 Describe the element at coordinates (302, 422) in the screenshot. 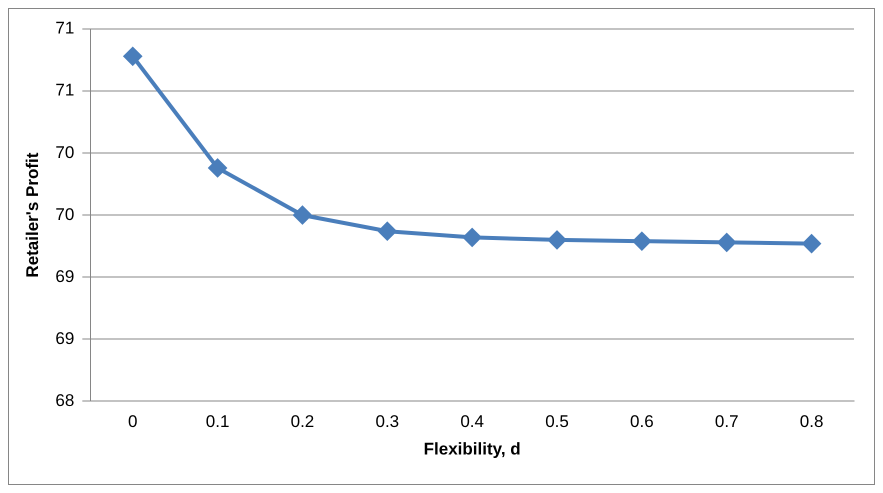

I see `x-tick-label: 0.2` at that location.